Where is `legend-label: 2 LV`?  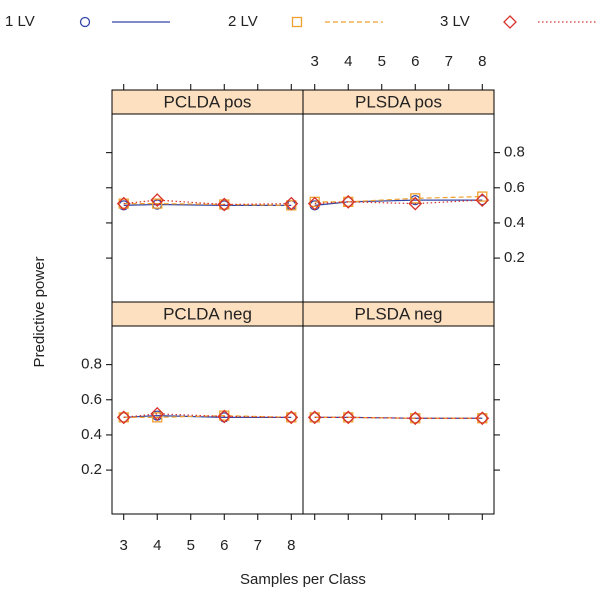 legend-label: 2 LV is located at coordinates (243, 21).